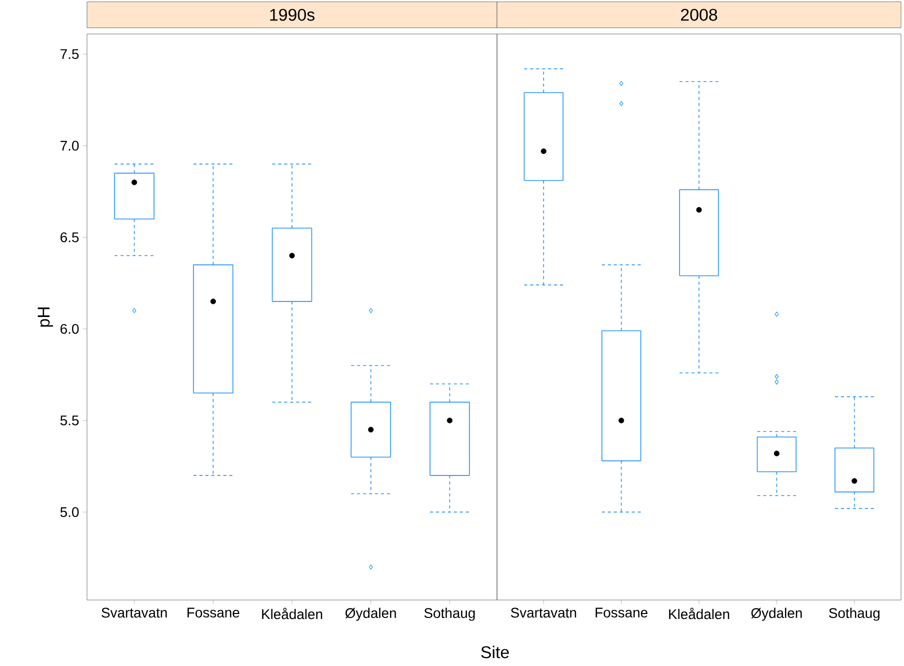  What do you see at coordinates (69, 237) in the screenshot?
I see `y-tick-label: 6.5` at bounding box center [69, 237].